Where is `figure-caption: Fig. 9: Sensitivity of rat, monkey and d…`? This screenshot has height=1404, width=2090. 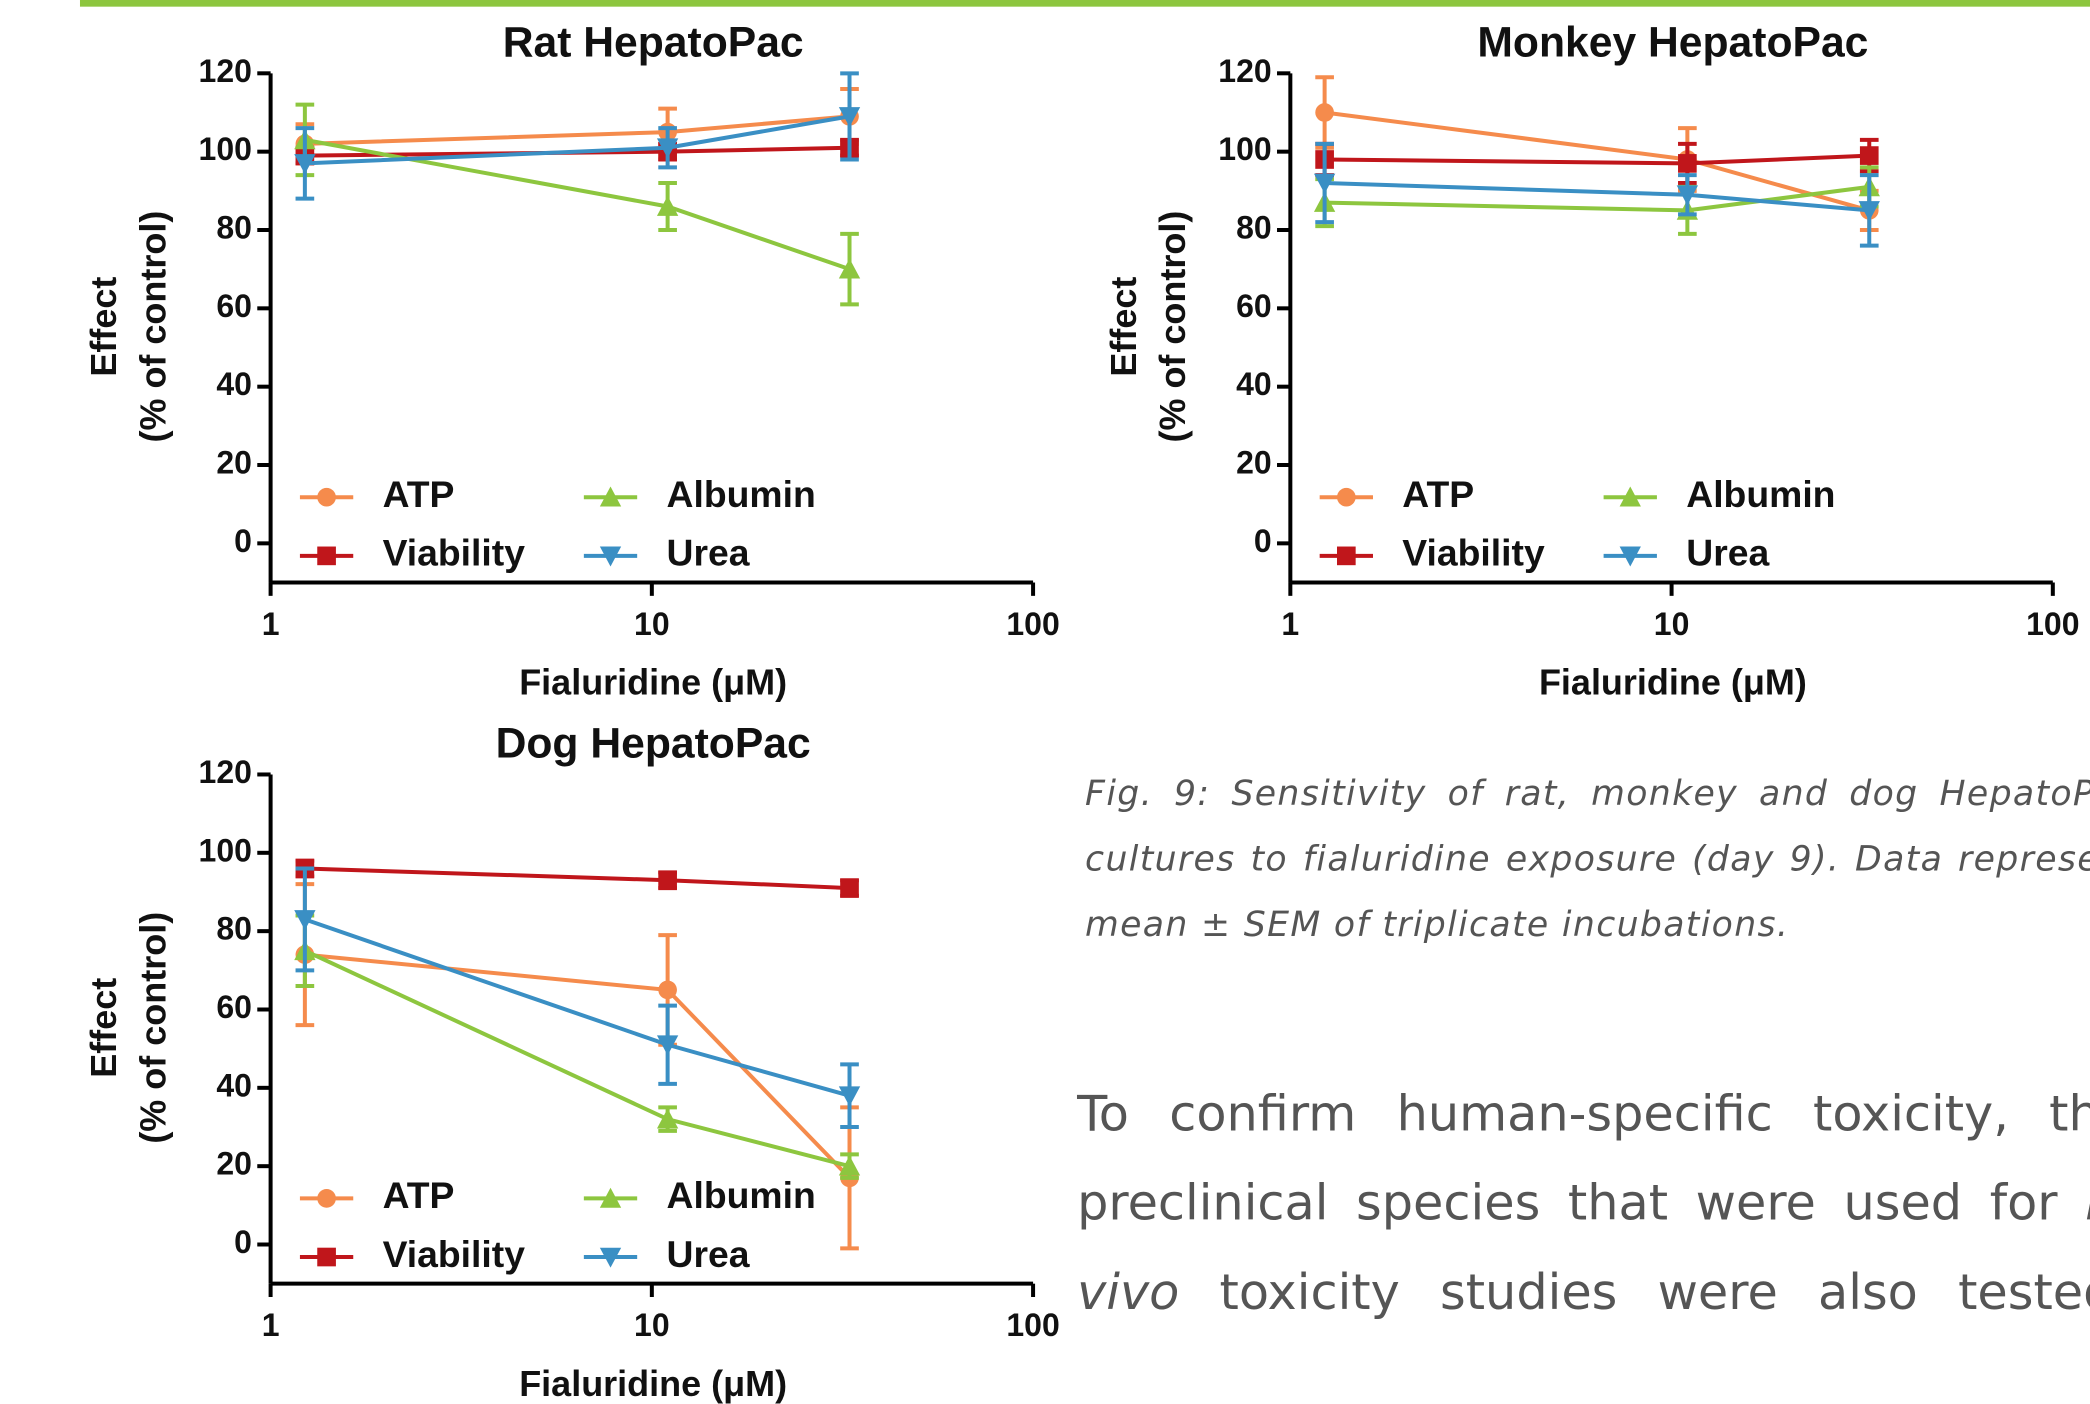 figure-caption: Fig. 9: Sensitivity of rat, monkey and d… is located at coordinates (1587, 860).